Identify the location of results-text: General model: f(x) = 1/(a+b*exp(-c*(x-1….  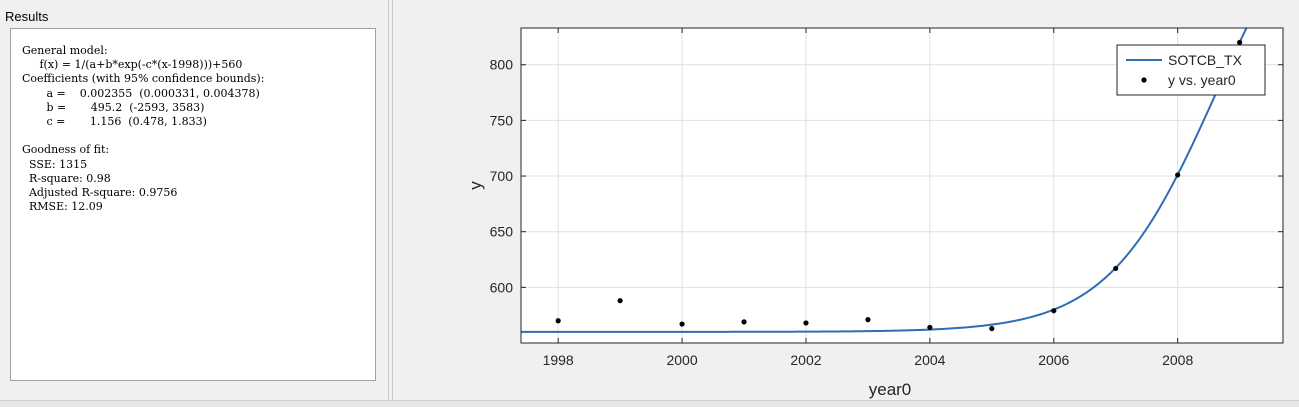
(143, 129).